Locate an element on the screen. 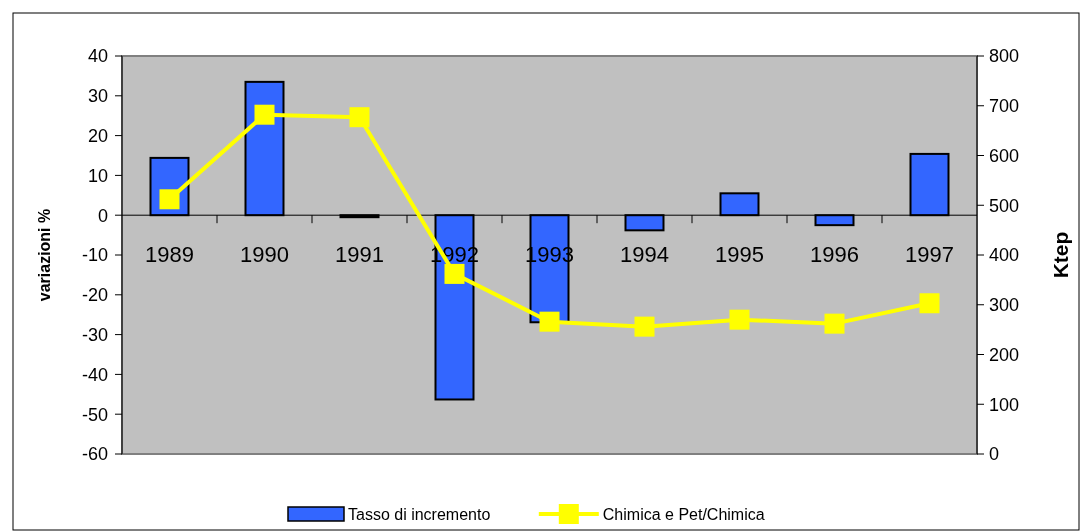 The width and height of the screenshot is (1092, 531). x-tick-label: 1991 is located at coordinates (359, 255).